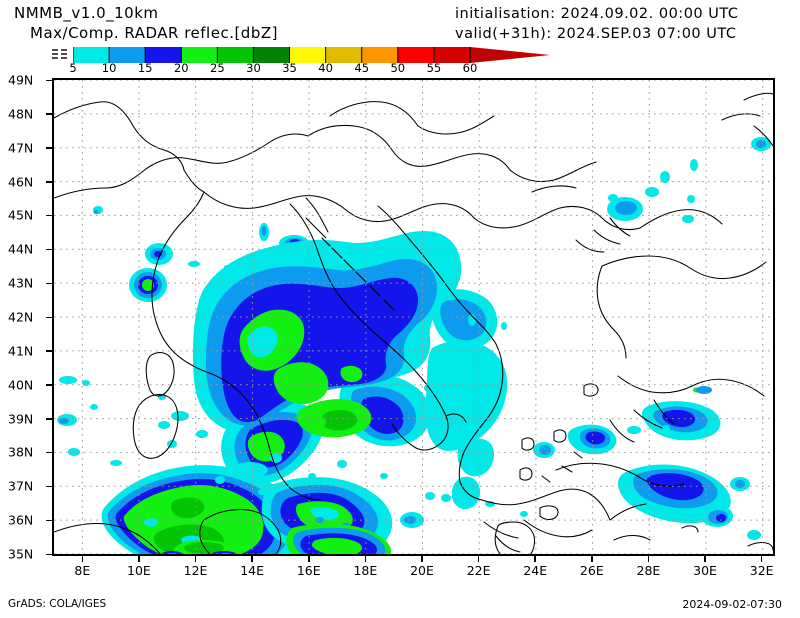  What do you see at coordinates (510, 55) in the screenshot?
I see `colorbar-overflow-arrow` at bounding box center [510, 55].